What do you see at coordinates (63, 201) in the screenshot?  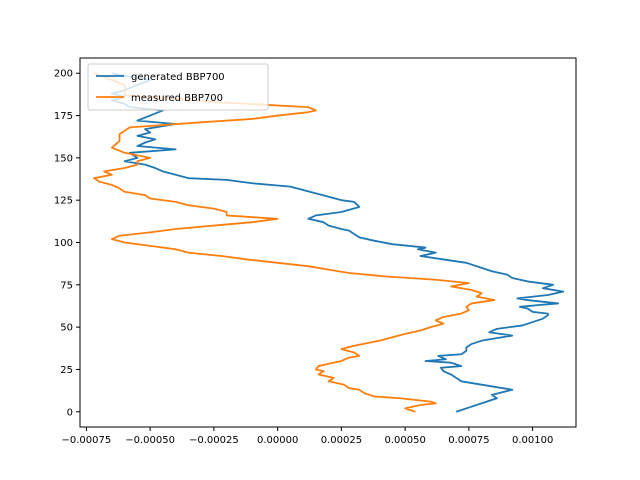 I see `y-tick-label: 125` at bounding box center [63, 201].